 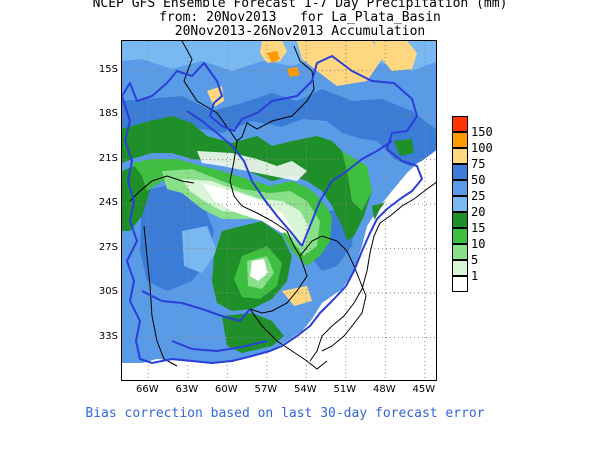 I want to click on longitude-label: 57W, so click(x=266, y=389).